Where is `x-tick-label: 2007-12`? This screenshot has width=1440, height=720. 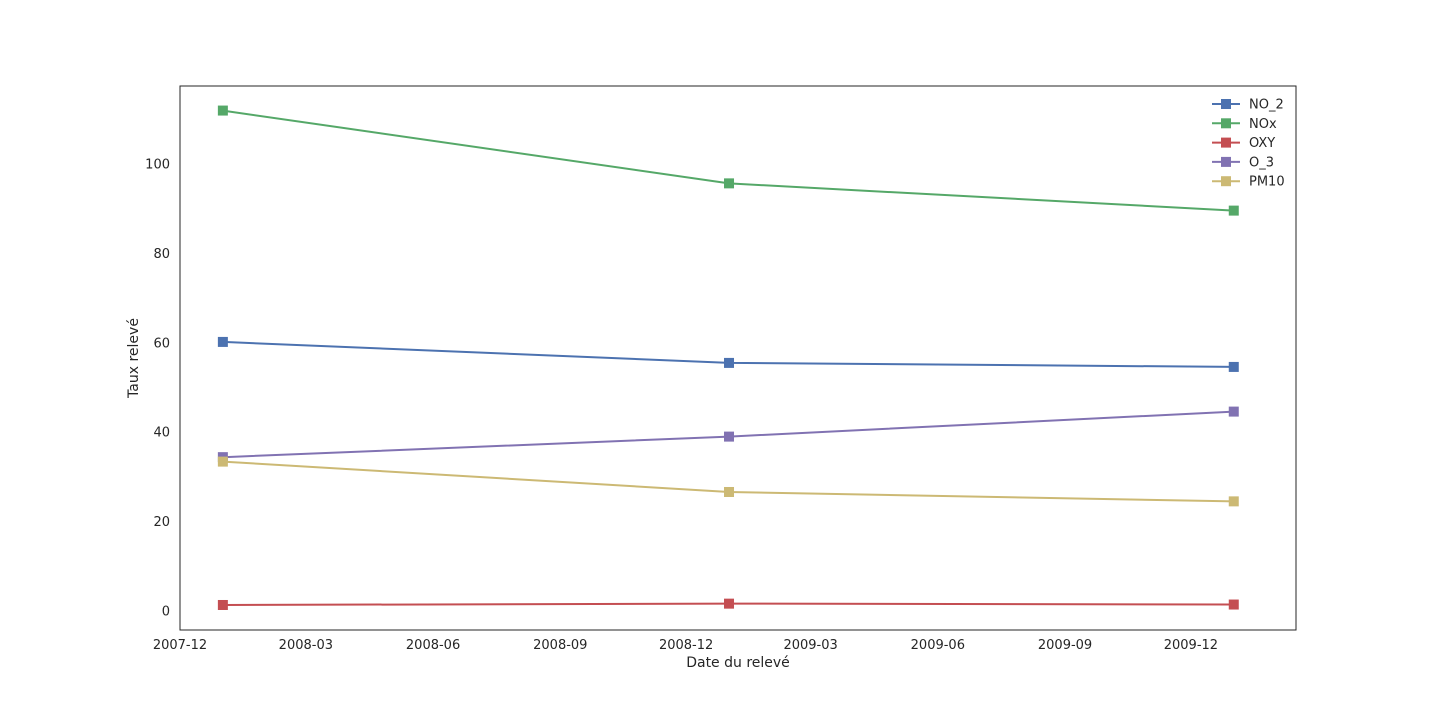 x-tick-label: 2007-12 is located at coordinates (180, 645).